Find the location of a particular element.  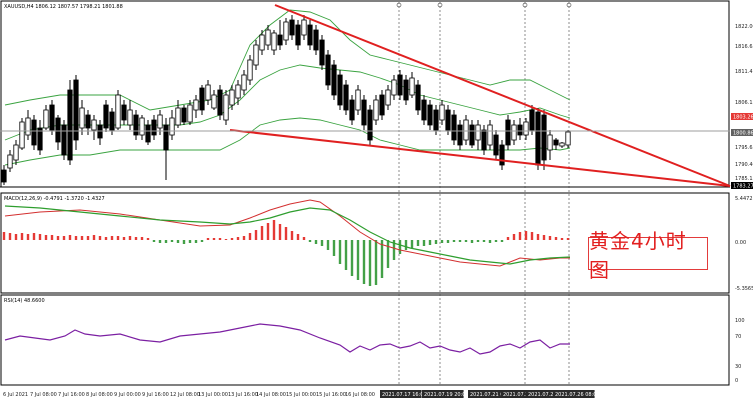

price-marker-tag is located at coordinates (742, 132).